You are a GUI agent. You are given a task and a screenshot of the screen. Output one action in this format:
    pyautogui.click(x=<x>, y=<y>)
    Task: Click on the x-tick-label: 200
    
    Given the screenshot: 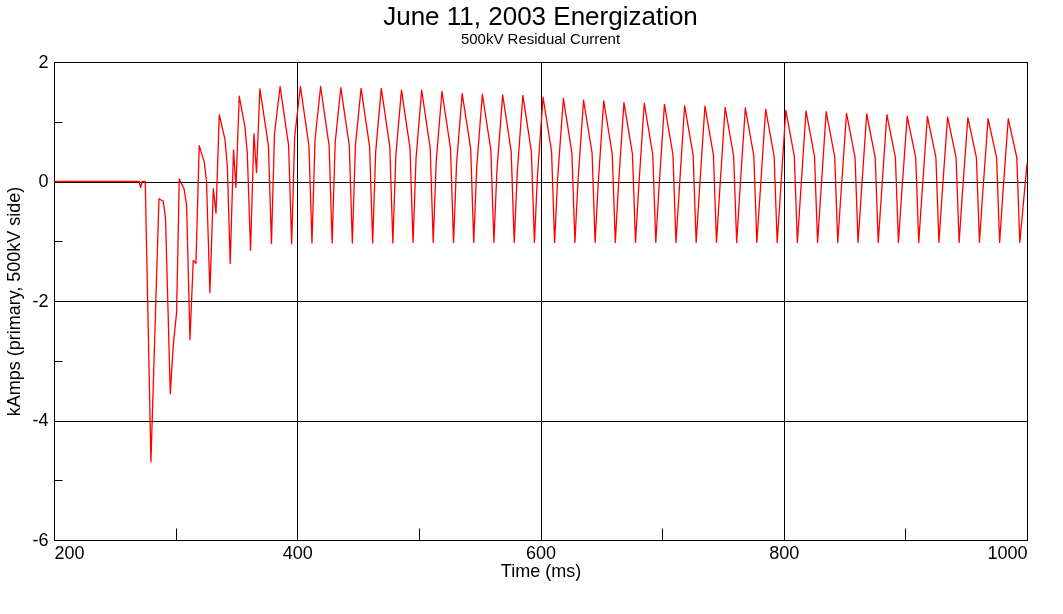 What is the action you would take?
    pyautogui.click(x=69, y=552)
    